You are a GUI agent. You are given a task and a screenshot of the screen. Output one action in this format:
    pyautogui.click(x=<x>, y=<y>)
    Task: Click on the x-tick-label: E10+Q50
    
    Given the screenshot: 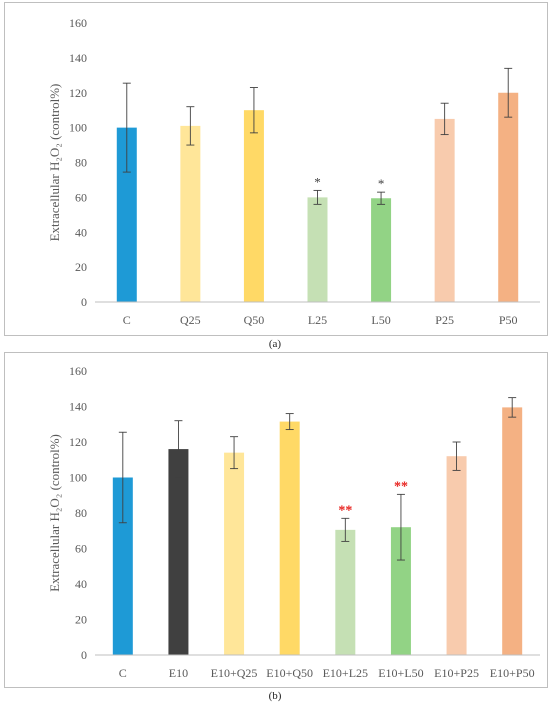 What is the action you would take?
    pyautogui.click(x=289, y=673)
    